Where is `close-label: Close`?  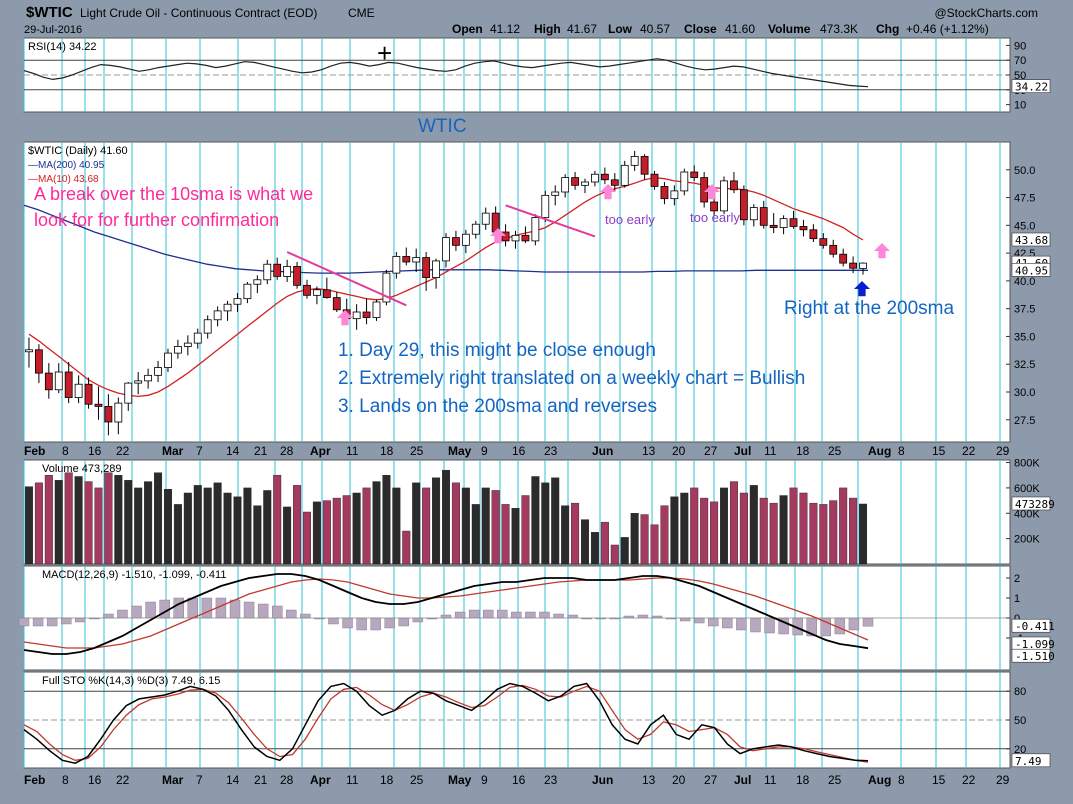
close-label: Close is located at coordinates (700, 29).